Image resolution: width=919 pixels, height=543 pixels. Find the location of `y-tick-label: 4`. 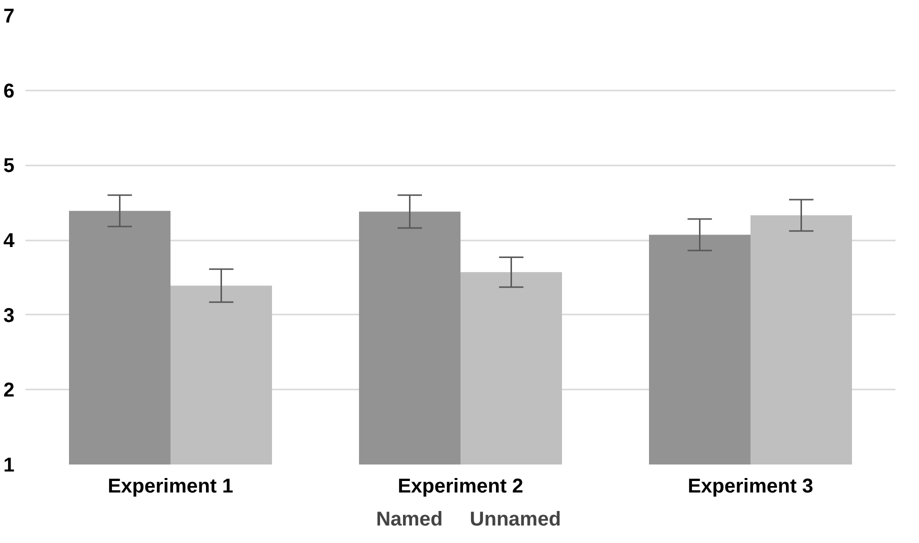

y-tick-label: 4 is located at coordinates (9, 241).